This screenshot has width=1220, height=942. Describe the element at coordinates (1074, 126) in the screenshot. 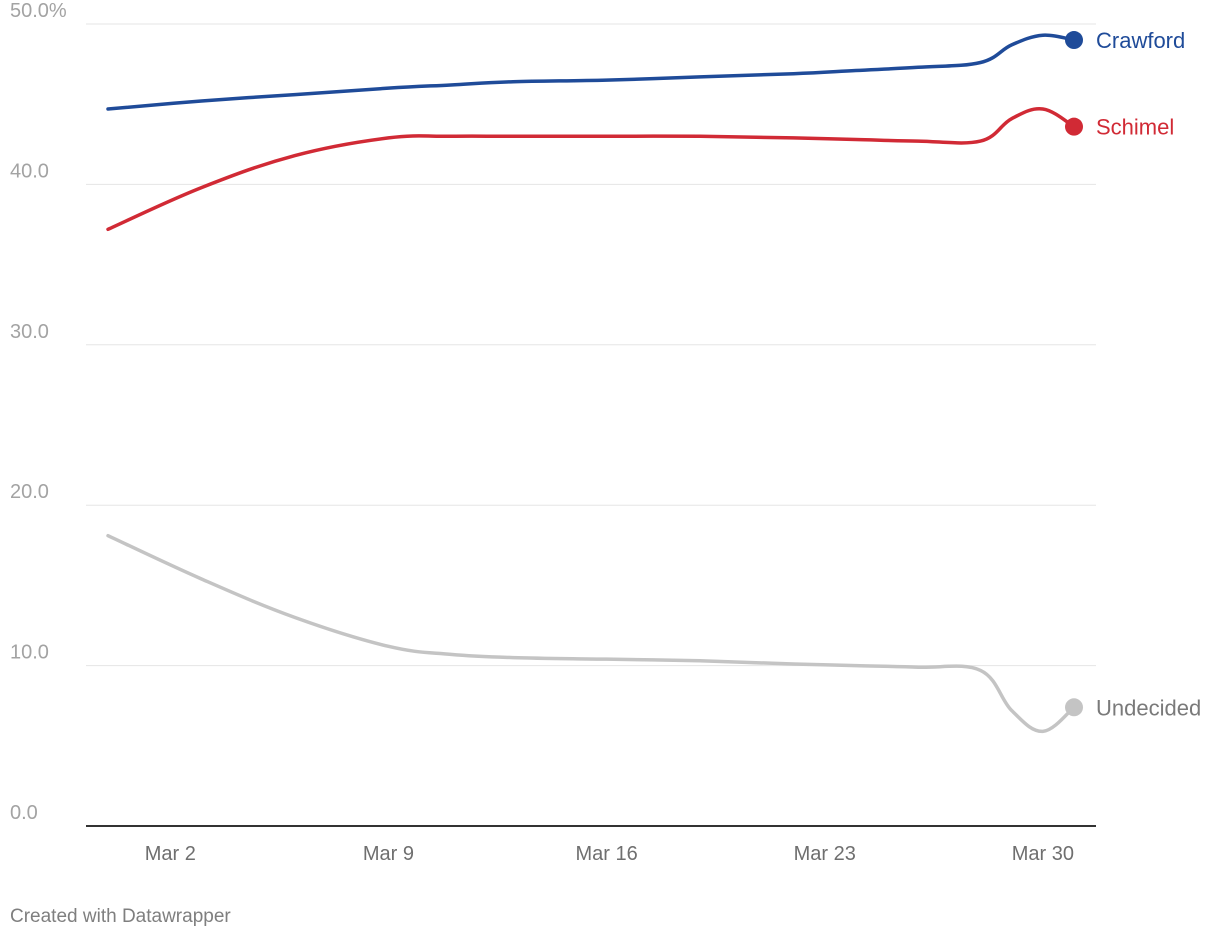

I see `series-end-point-schimel` at that location.